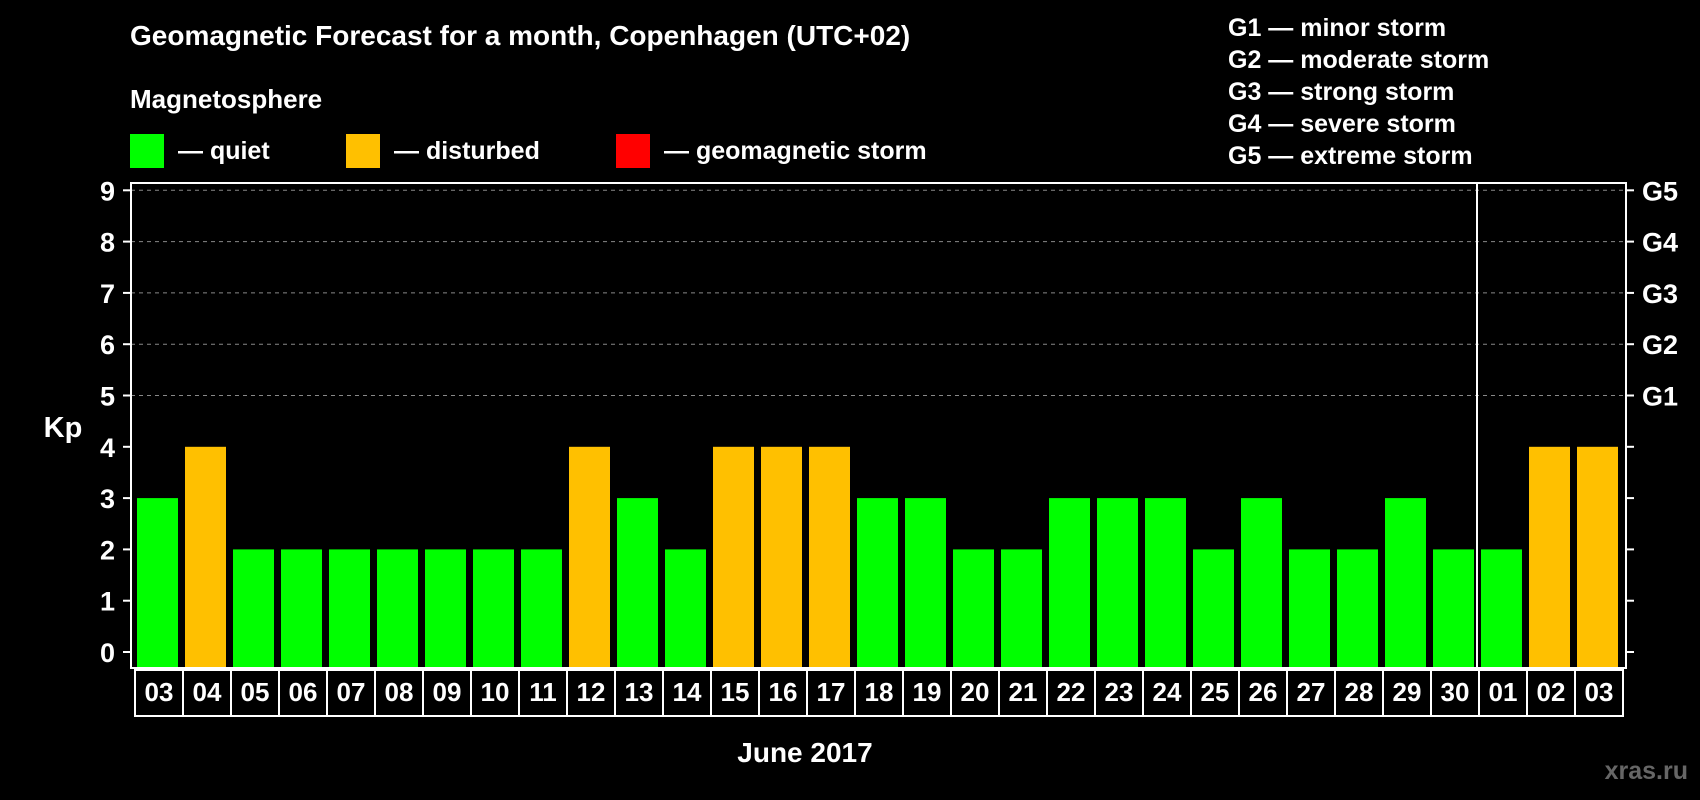 Image resolution: width=1700 pixels, height=800 pixels. Describe the element at coordinates (1341, 92) in the screenshot. I see `g3-description: G3 — strong storm` at that location.